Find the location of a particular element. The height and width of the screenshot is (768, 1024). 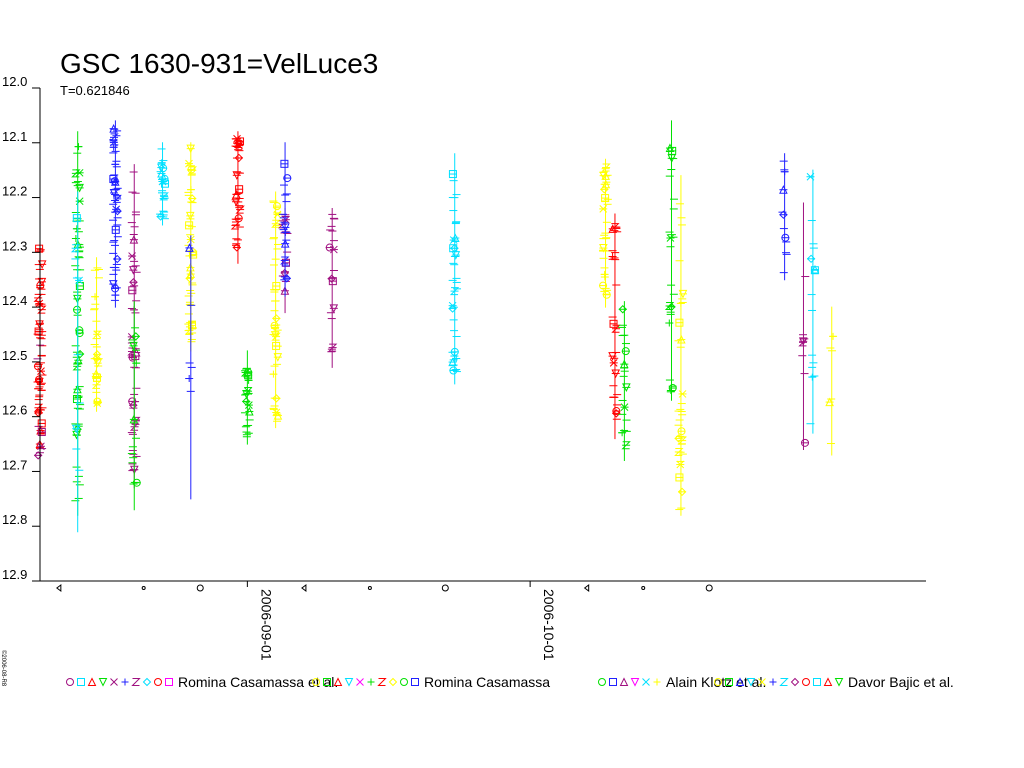

copyright-stamp: ©2006-08-R8 is located at coordinates (3, 668).